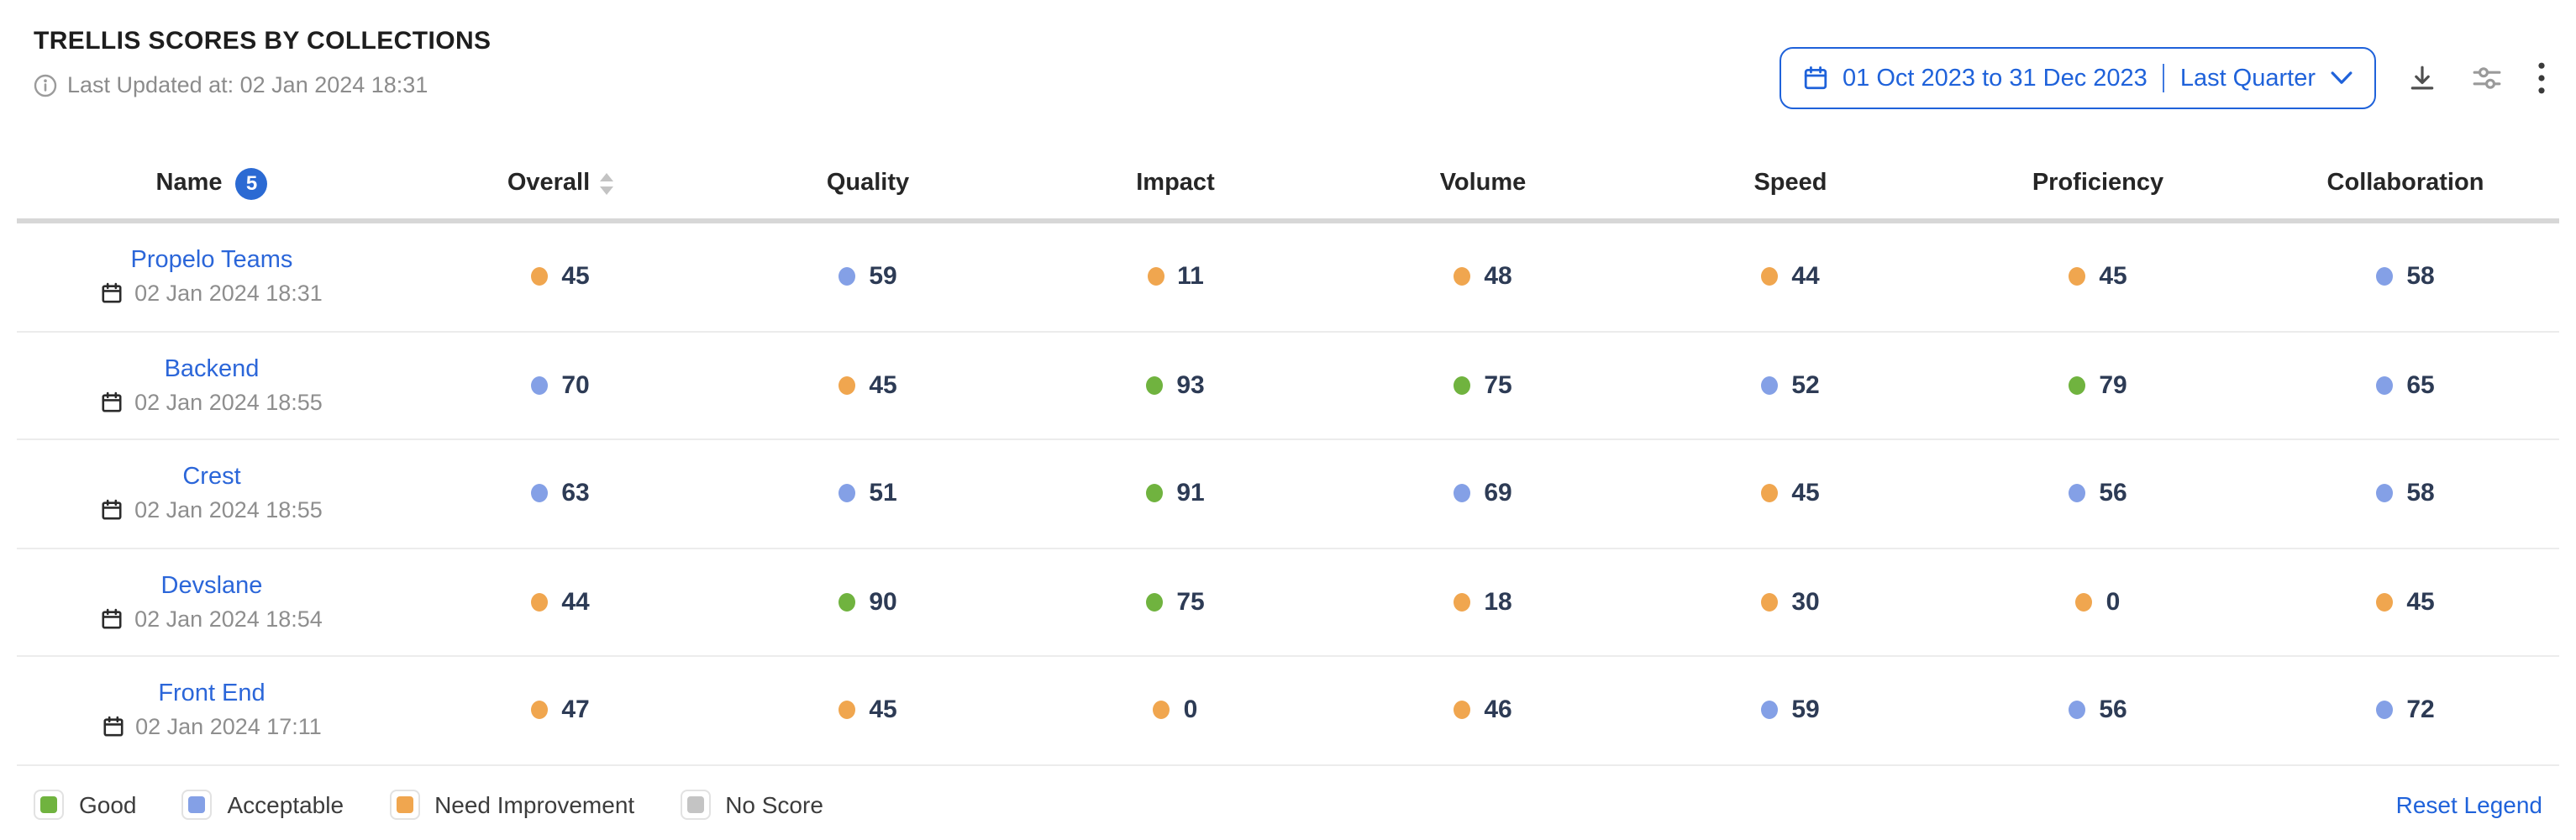  Describe the element at coordinates (868, 277) in the screenshot. I see `score-cell-quality: 59` at that location.